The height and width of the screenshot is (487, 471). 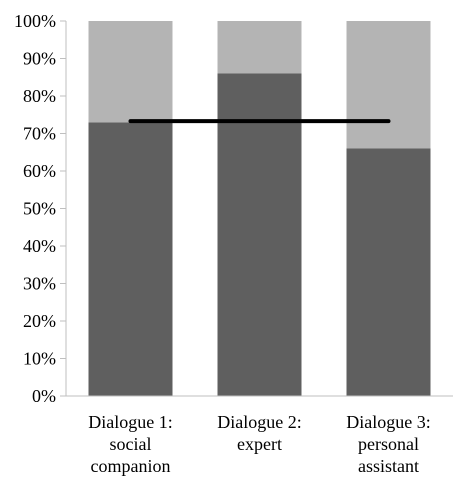 What do you see at coordinates (259, 422) in the screenshot?
I see `x-category-label-line: Dialogue 2:` at bounding box center [259, 422].